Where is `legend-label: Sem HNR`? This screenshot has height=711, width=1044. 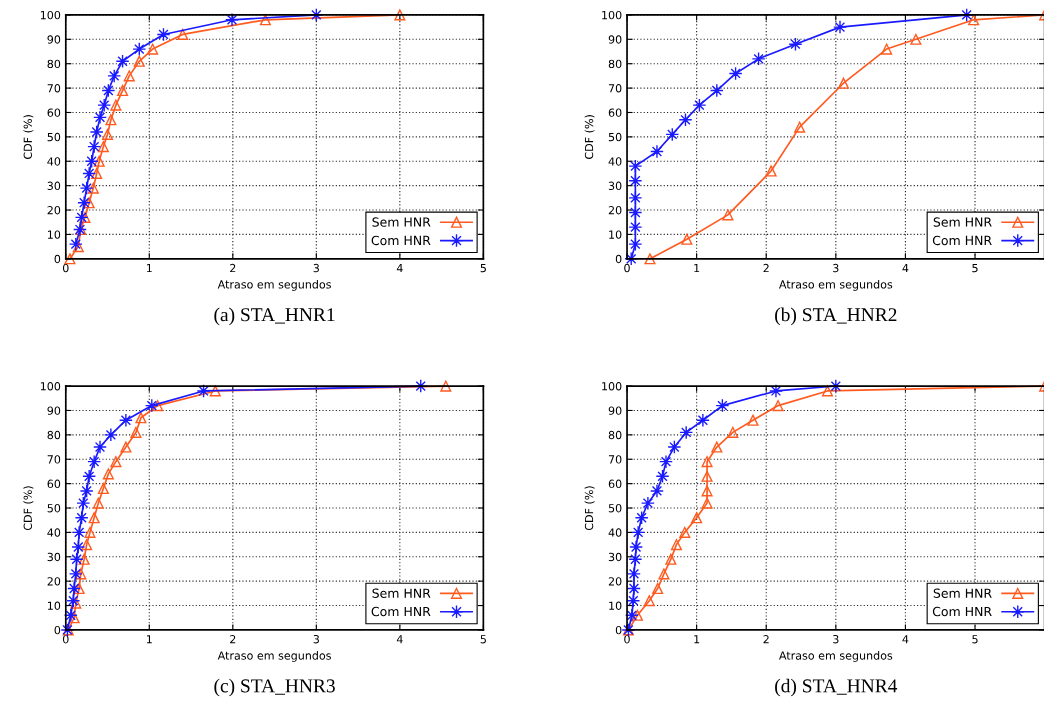 legend-label: Sem HNR is located at coordinates (962, 222).